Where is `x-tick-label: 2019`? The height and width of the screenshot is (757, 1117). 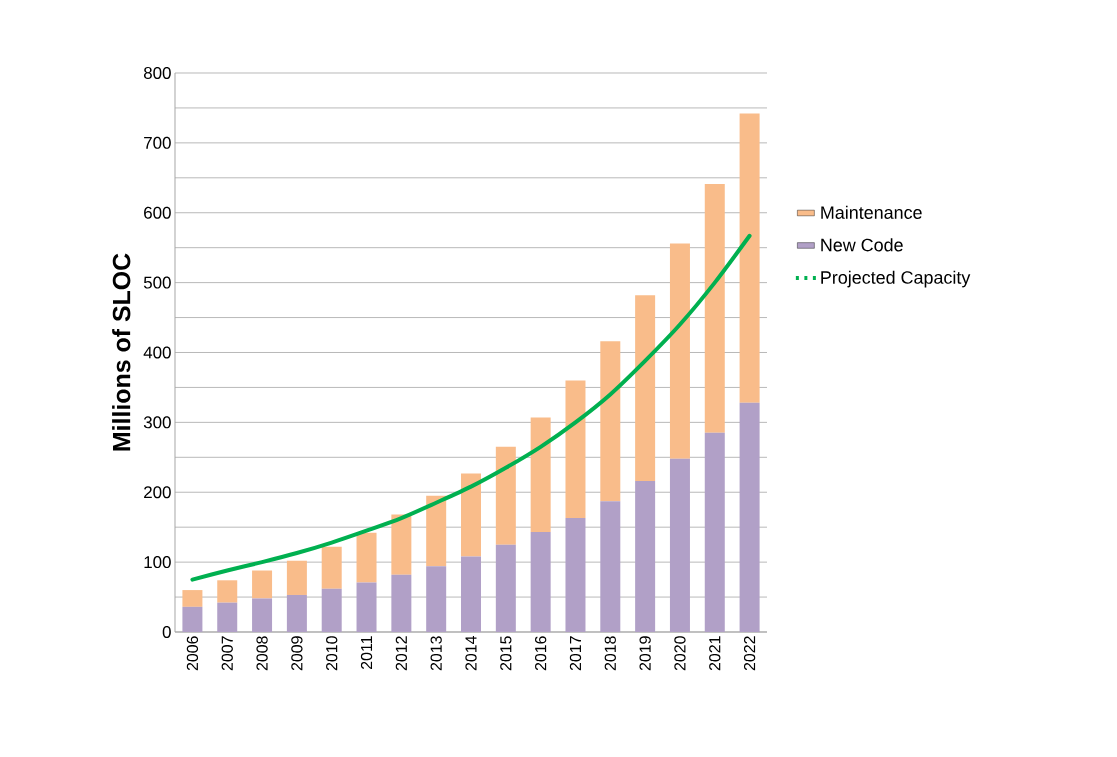 x-tick-label: 2019 is located at coordinates (645, 653).